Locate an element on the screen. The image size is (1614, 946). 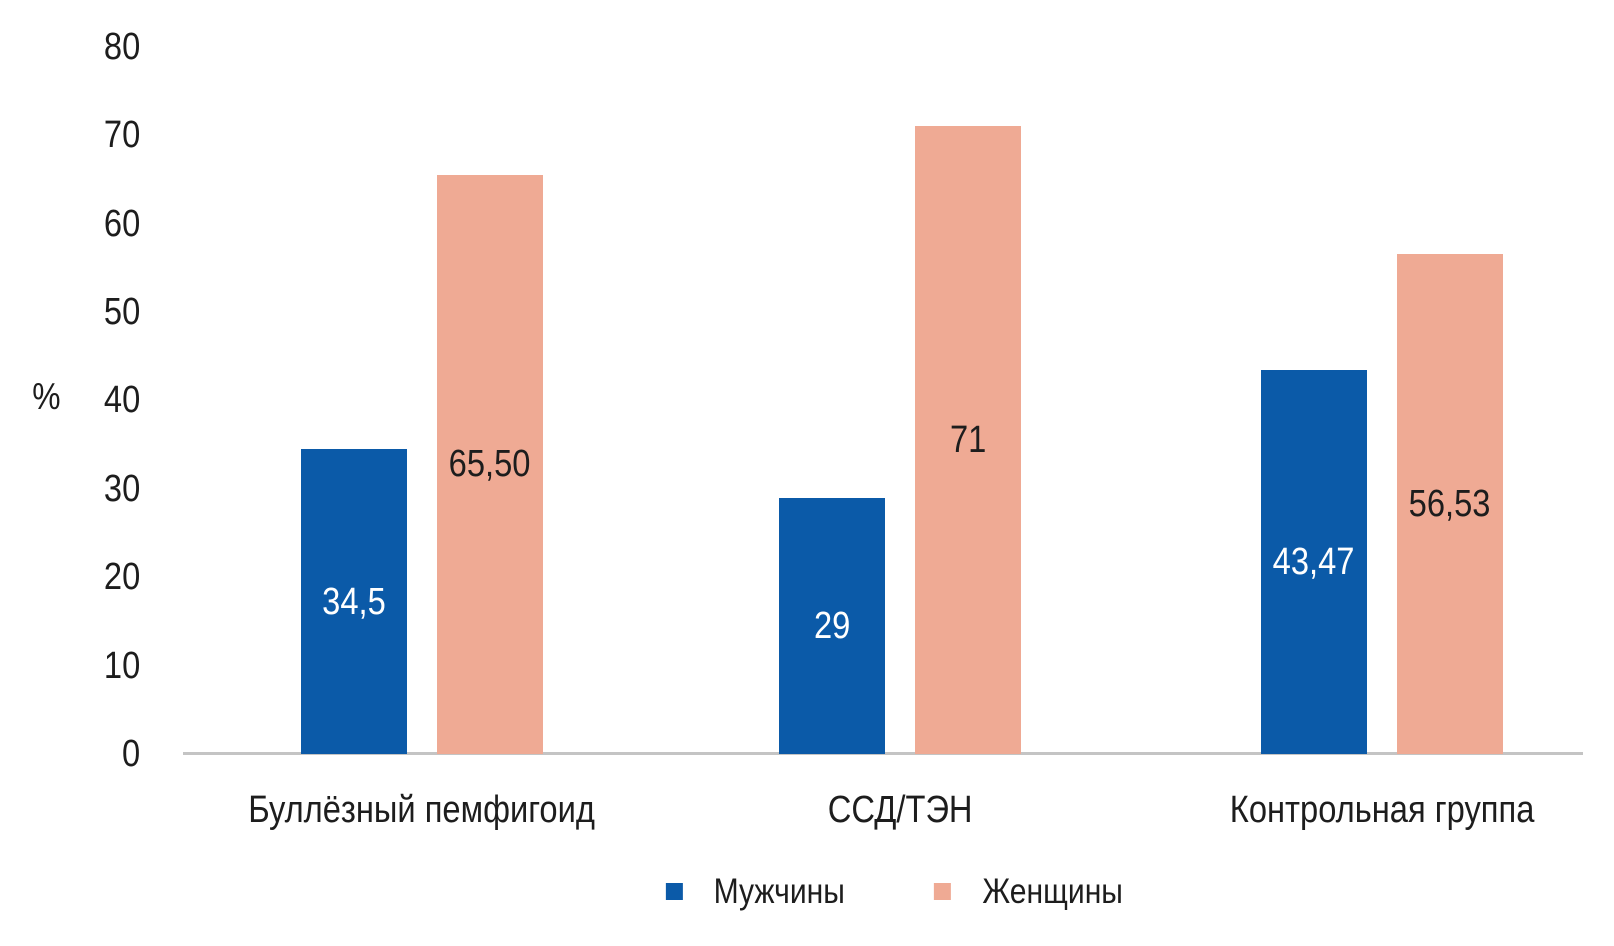
legend-item-s1: Женщины is located at coordinates (1034, 891).